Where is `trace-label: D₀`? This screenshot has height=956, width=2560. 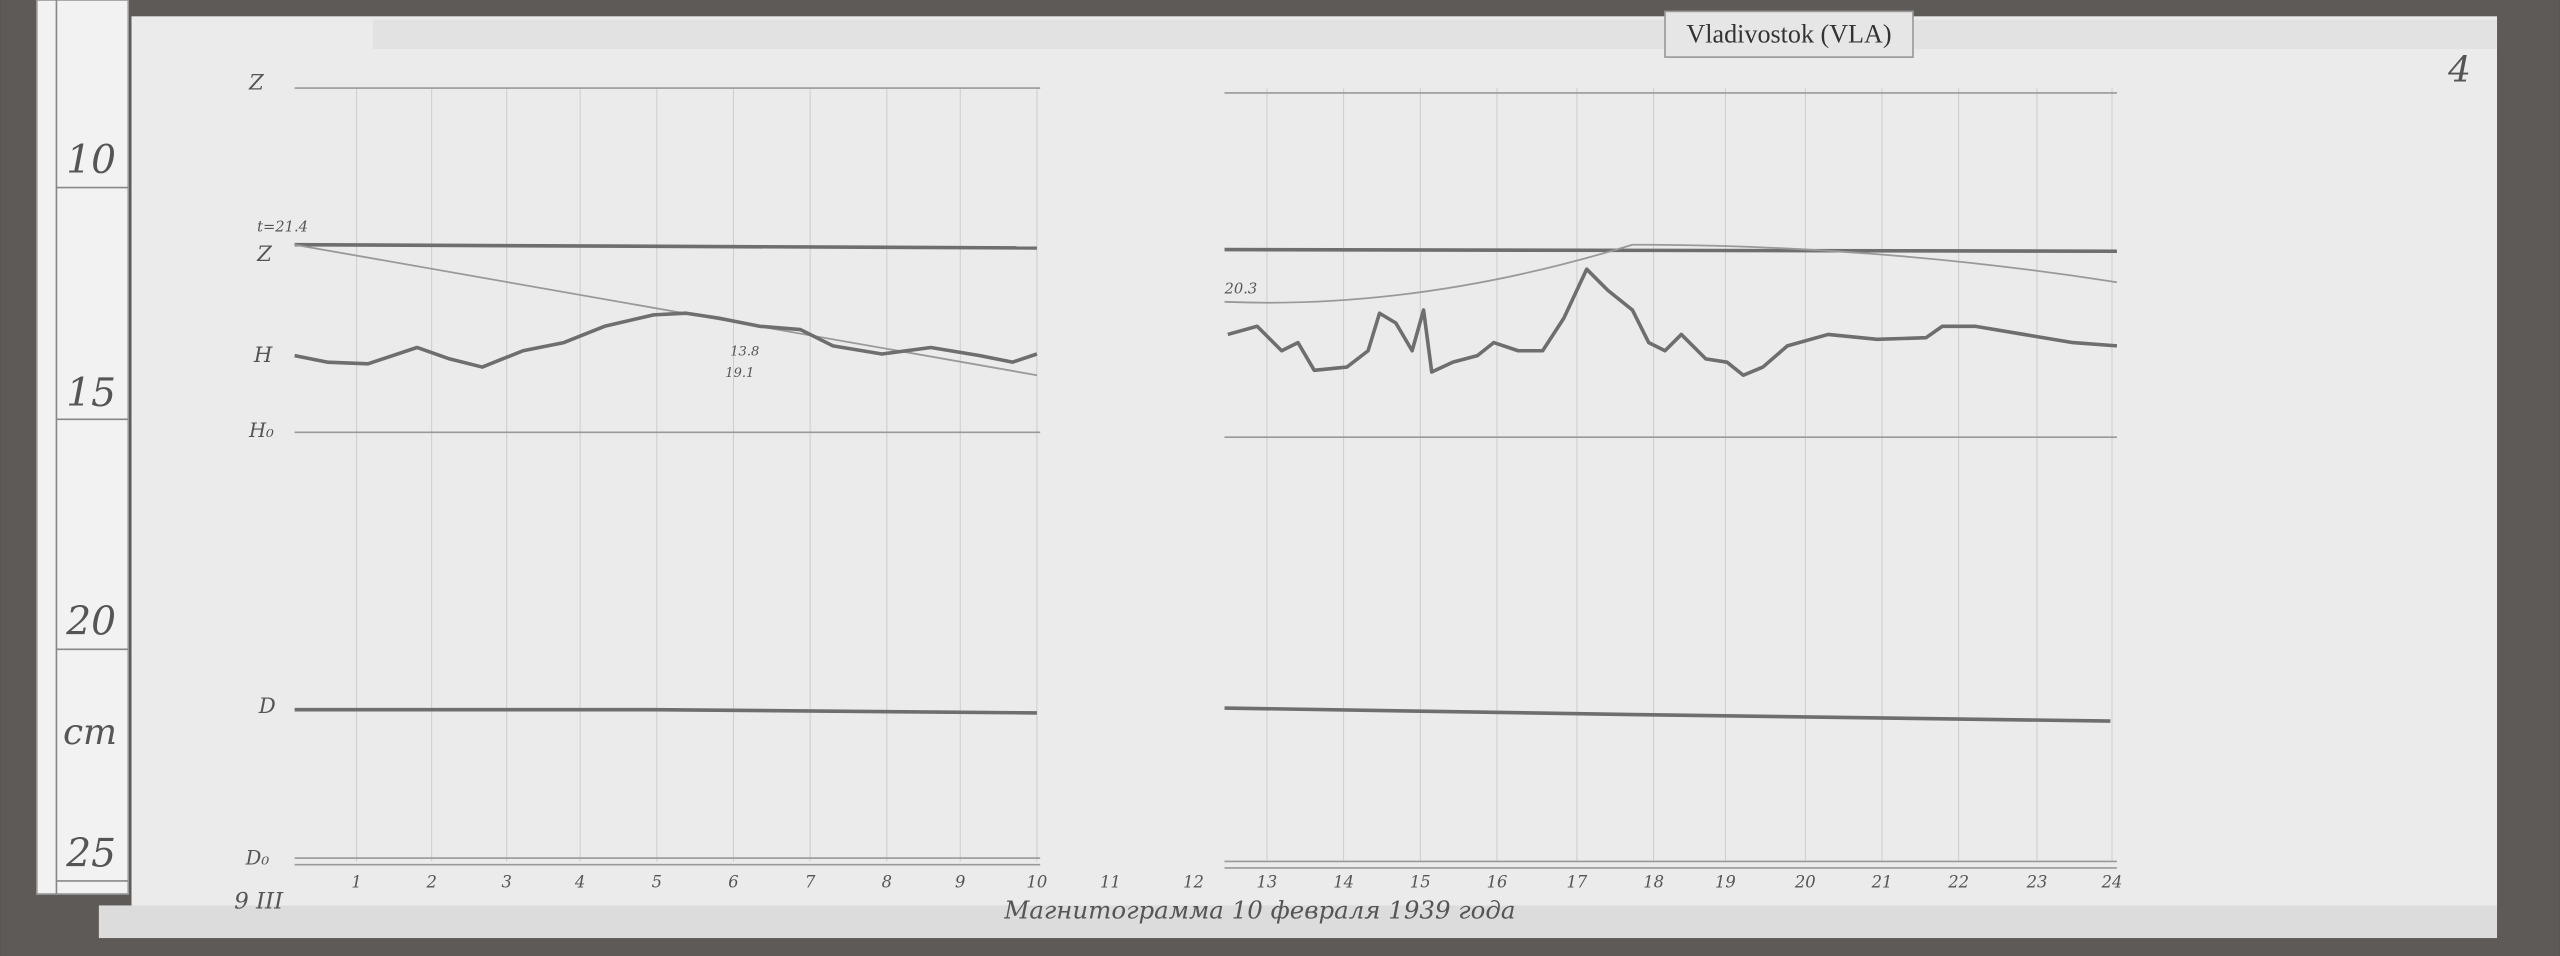
trace-label: D₀ is located at coordinates (257, 858).